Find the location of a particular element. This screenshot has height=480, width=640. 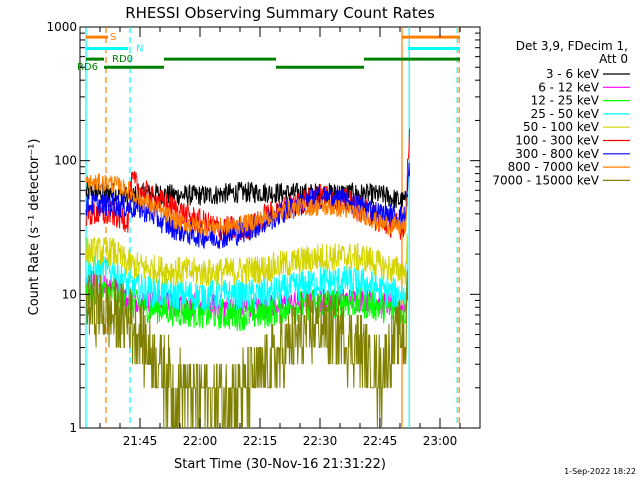

legend-entry-label-8: 7000 - 15000 keV is located at coordinates (545, 180).